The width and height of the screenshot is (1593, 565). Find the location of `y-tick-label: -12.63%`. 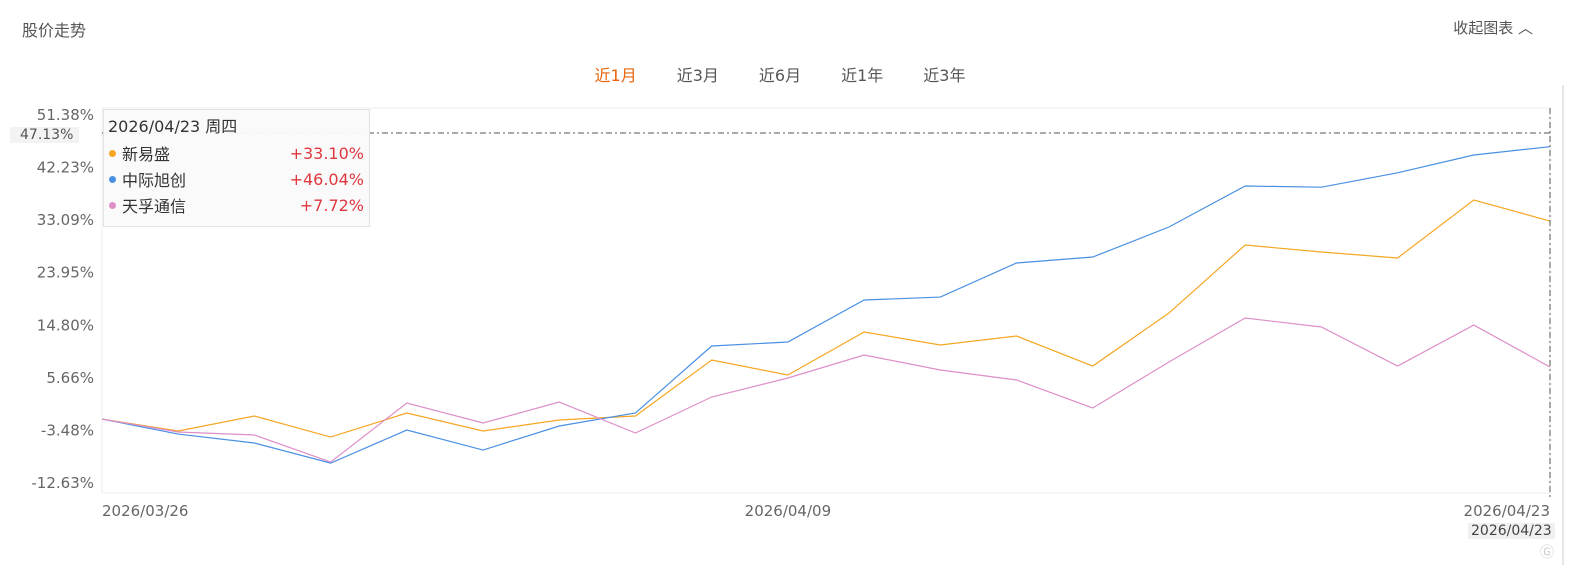

y-tick-label: -12.63% is located at coordinates (62, 483).